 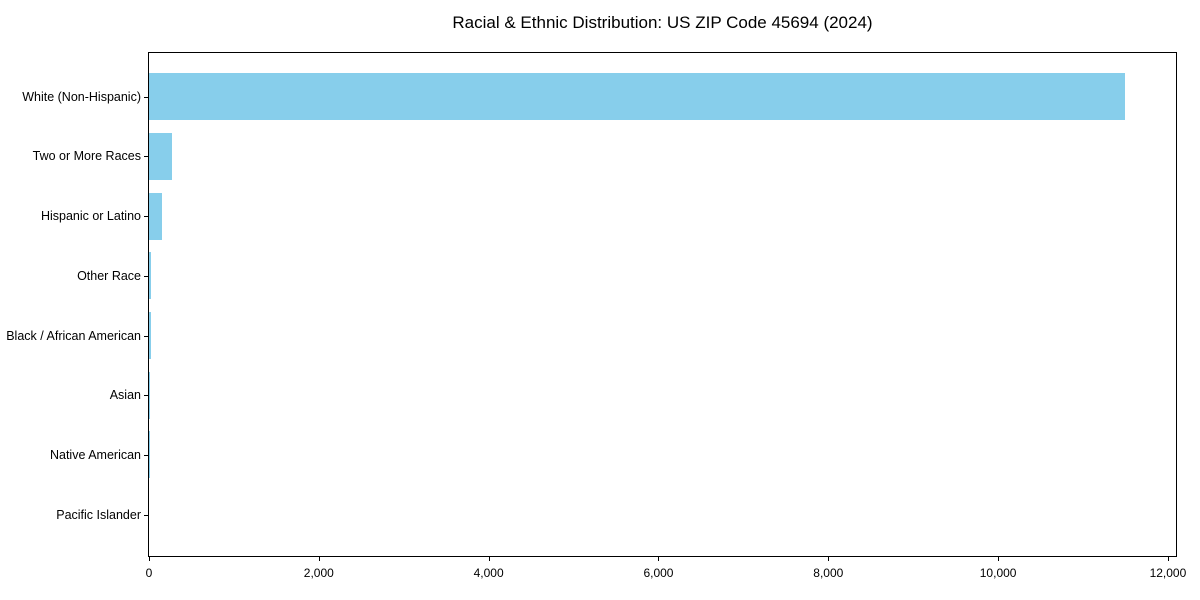 What do you see at coordinates (149, 573) in the screenshot?
I see `x-axis-tick-label: 0` at bounding box center [149, 573].